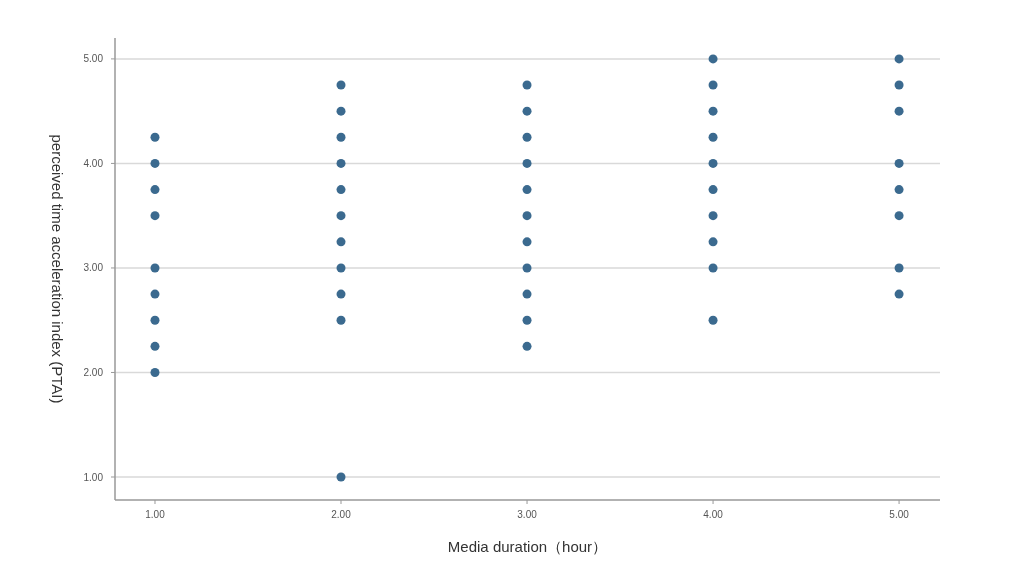 This screenshot has width=1012, height=571. Describe the element at coordinates (93, 268) in the screenshot. I see `y-tick-label: 3.00` at that location.